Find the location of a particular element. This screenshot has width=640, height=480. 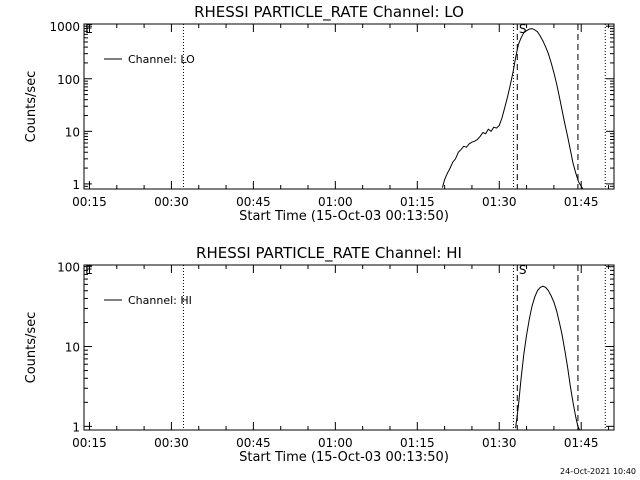

chart-title: RHESSI PARTICLE_RATE Channel: LO is located at coordinates (329, 12).